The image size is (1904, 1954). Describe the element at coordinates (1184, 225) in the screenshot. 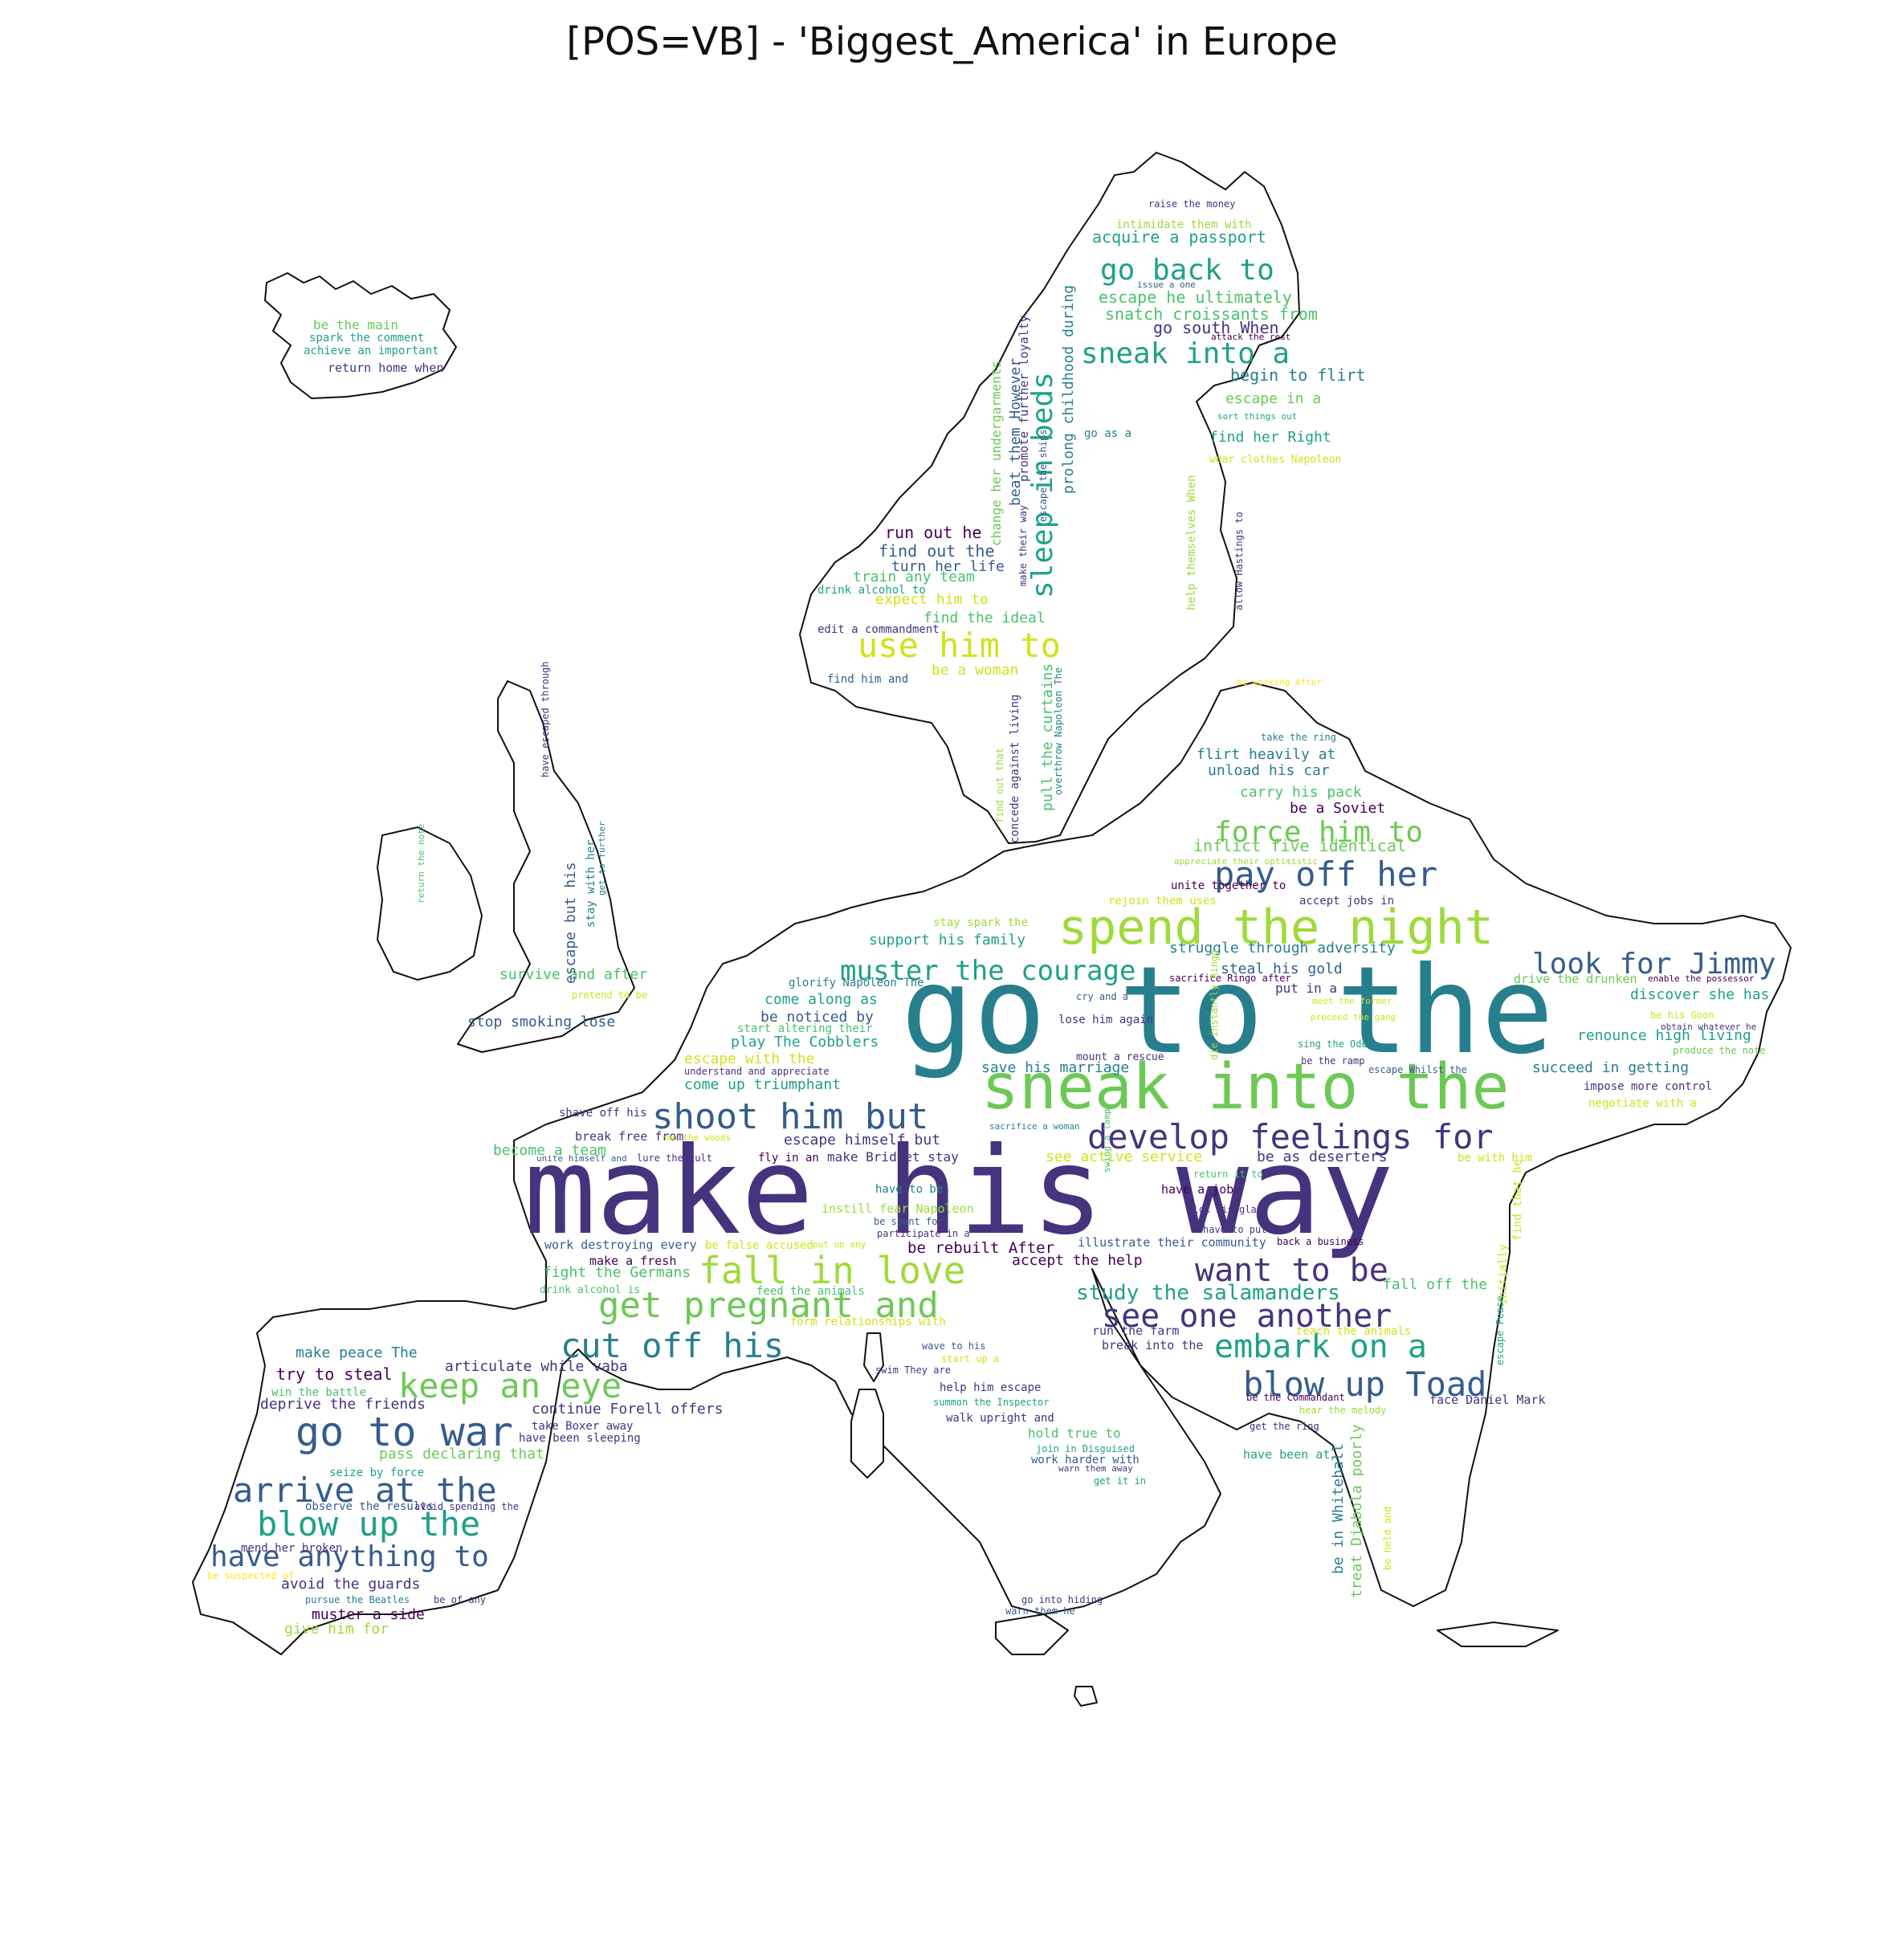

I see `word-intimidate-them-with: intimidate them with` at that location.